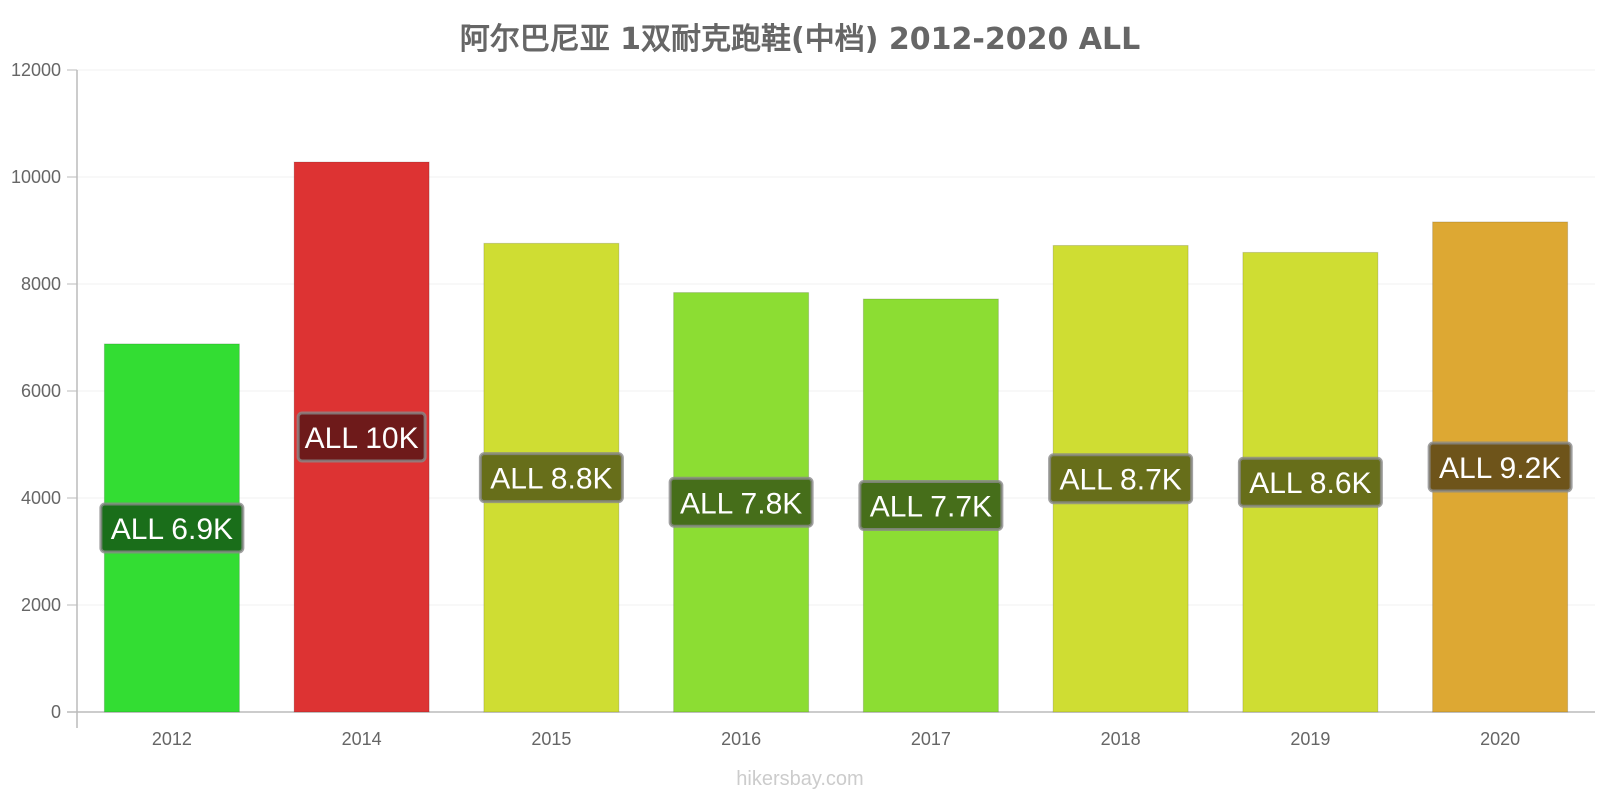 This screenshot has width=1600, height=800. I want to click on x-tick-label: 2012, so click(172, 739).